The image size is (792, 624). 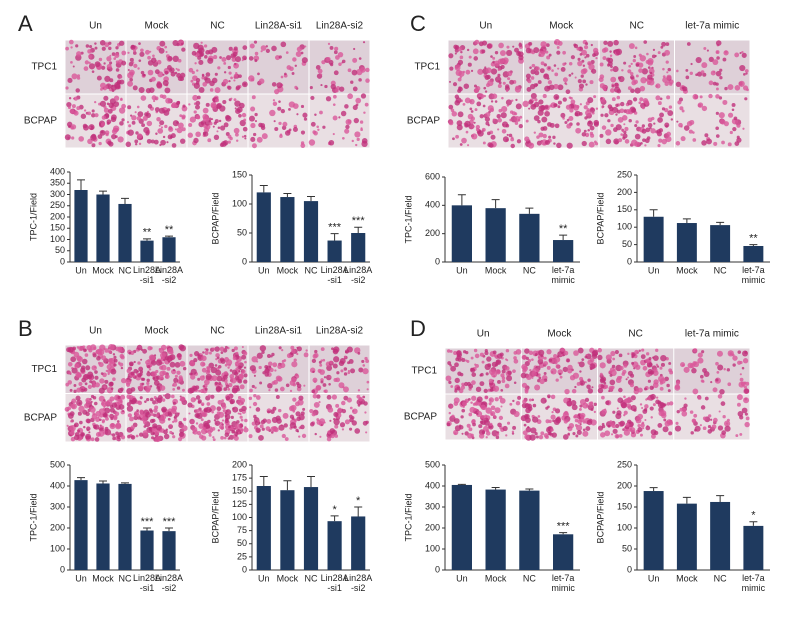 What do you see at coordinates (239, 517) in the screenshot?
I see `y-tick-label: 100` at bounding box center [239, 517].